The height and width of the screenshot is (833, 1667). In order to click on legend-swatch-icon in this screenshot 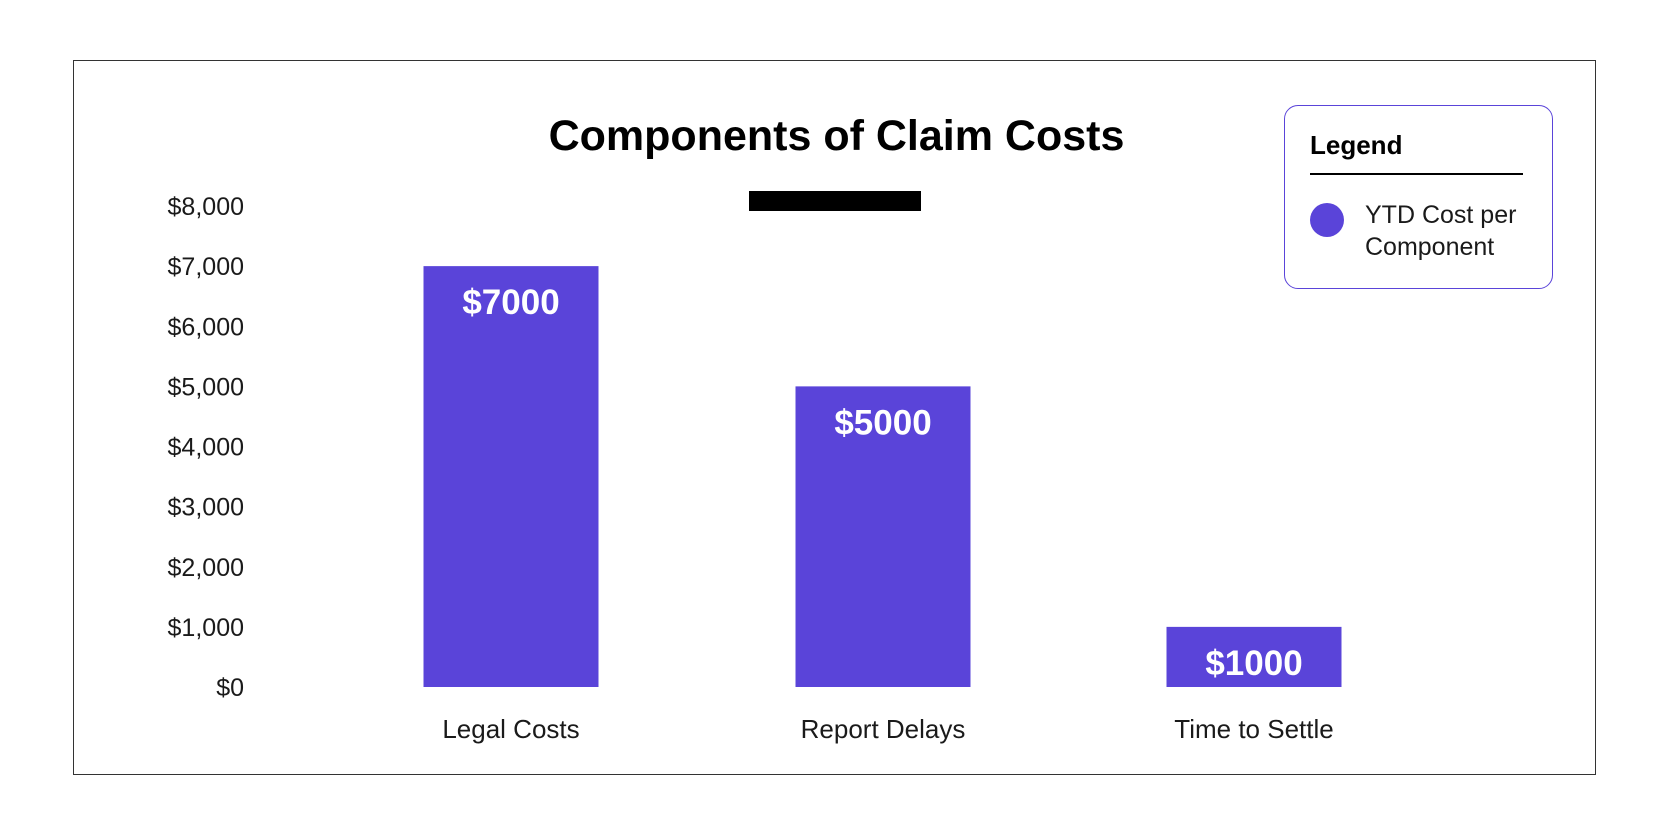, I will do `click(1327, 220)`.